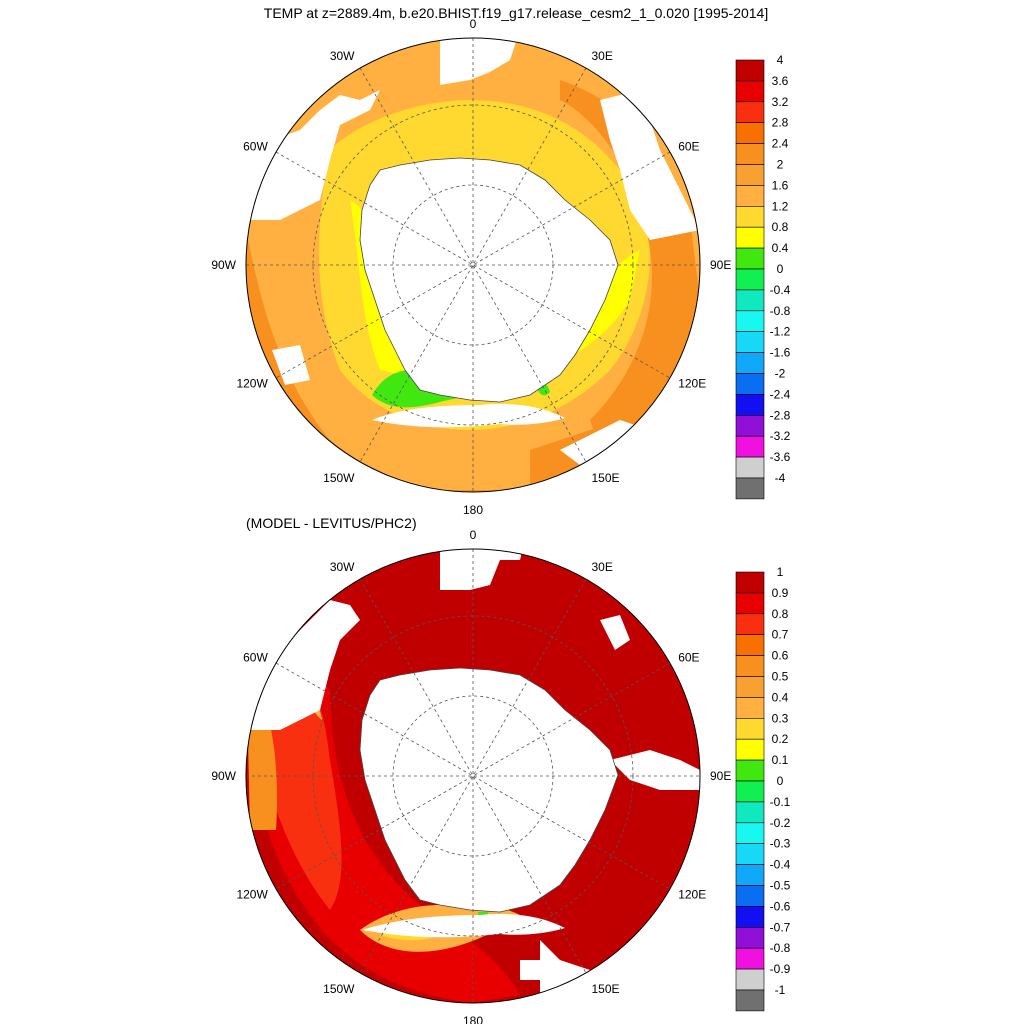 This screenshot has height=1024, width=1024. I want to click on colorbar-tick-label: -4, so click(780, 478).